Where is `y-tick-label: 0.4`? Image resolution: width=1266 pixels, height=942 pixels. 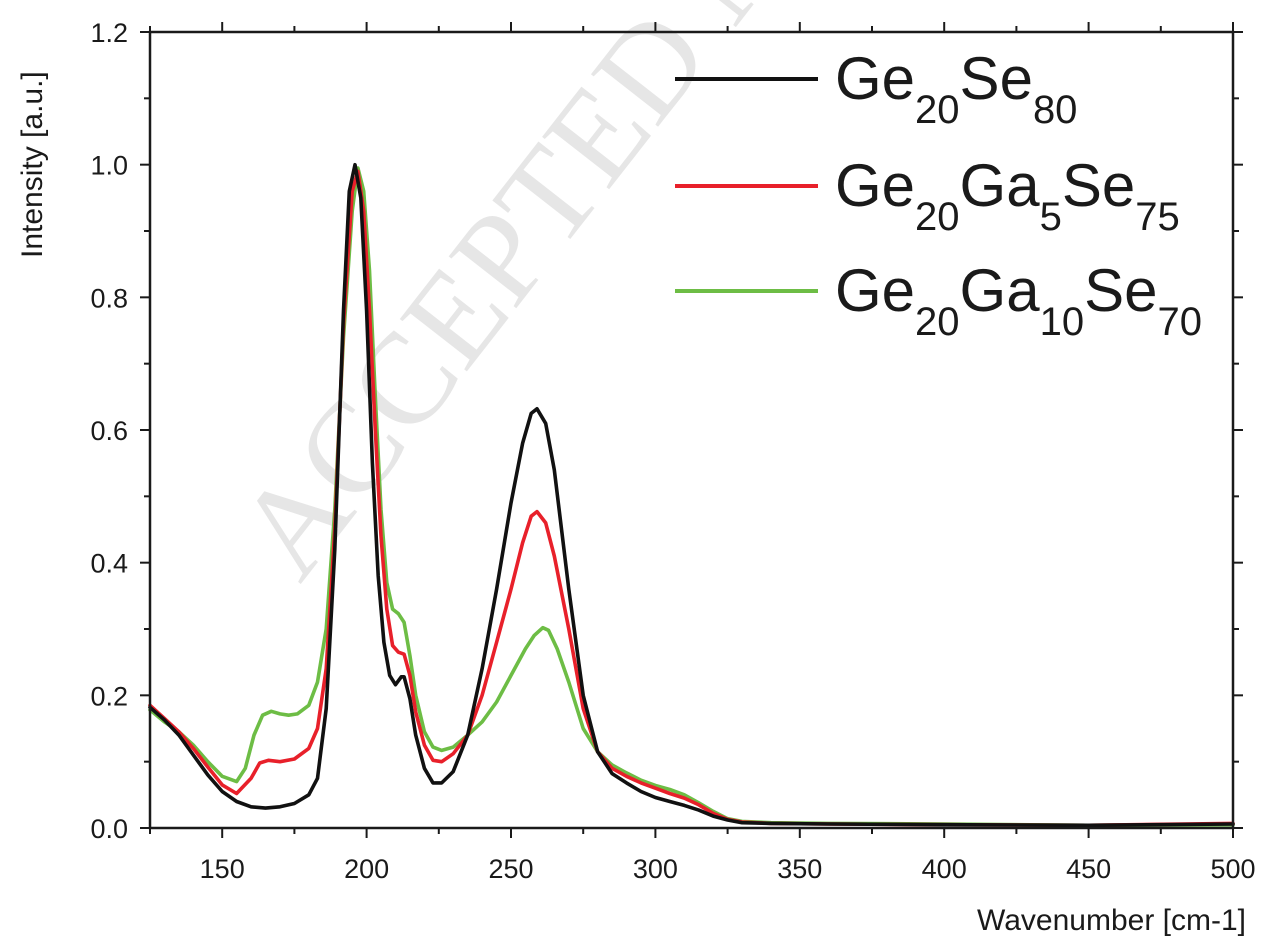 y-tick-label: 0.4 is located at coordinates (109, 564).